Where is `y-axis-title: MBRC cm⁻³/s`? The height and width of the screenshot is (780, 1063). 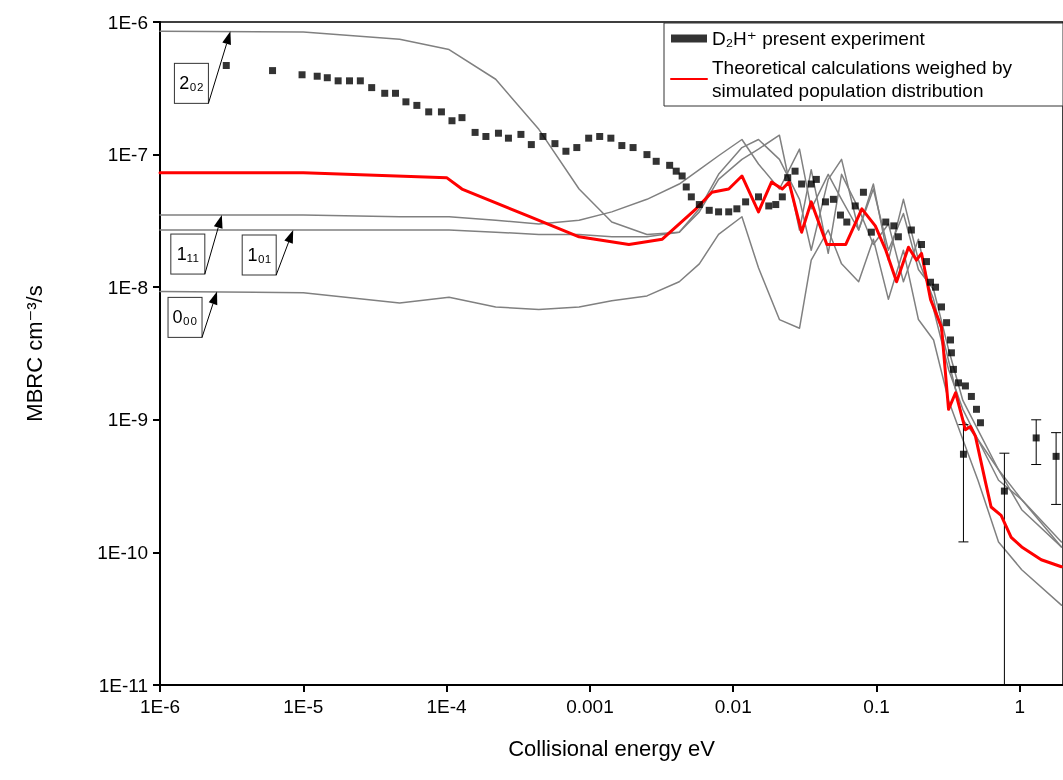
y-axis-title: MBRC cm⁻³/s is located at coordinates (34, 353).